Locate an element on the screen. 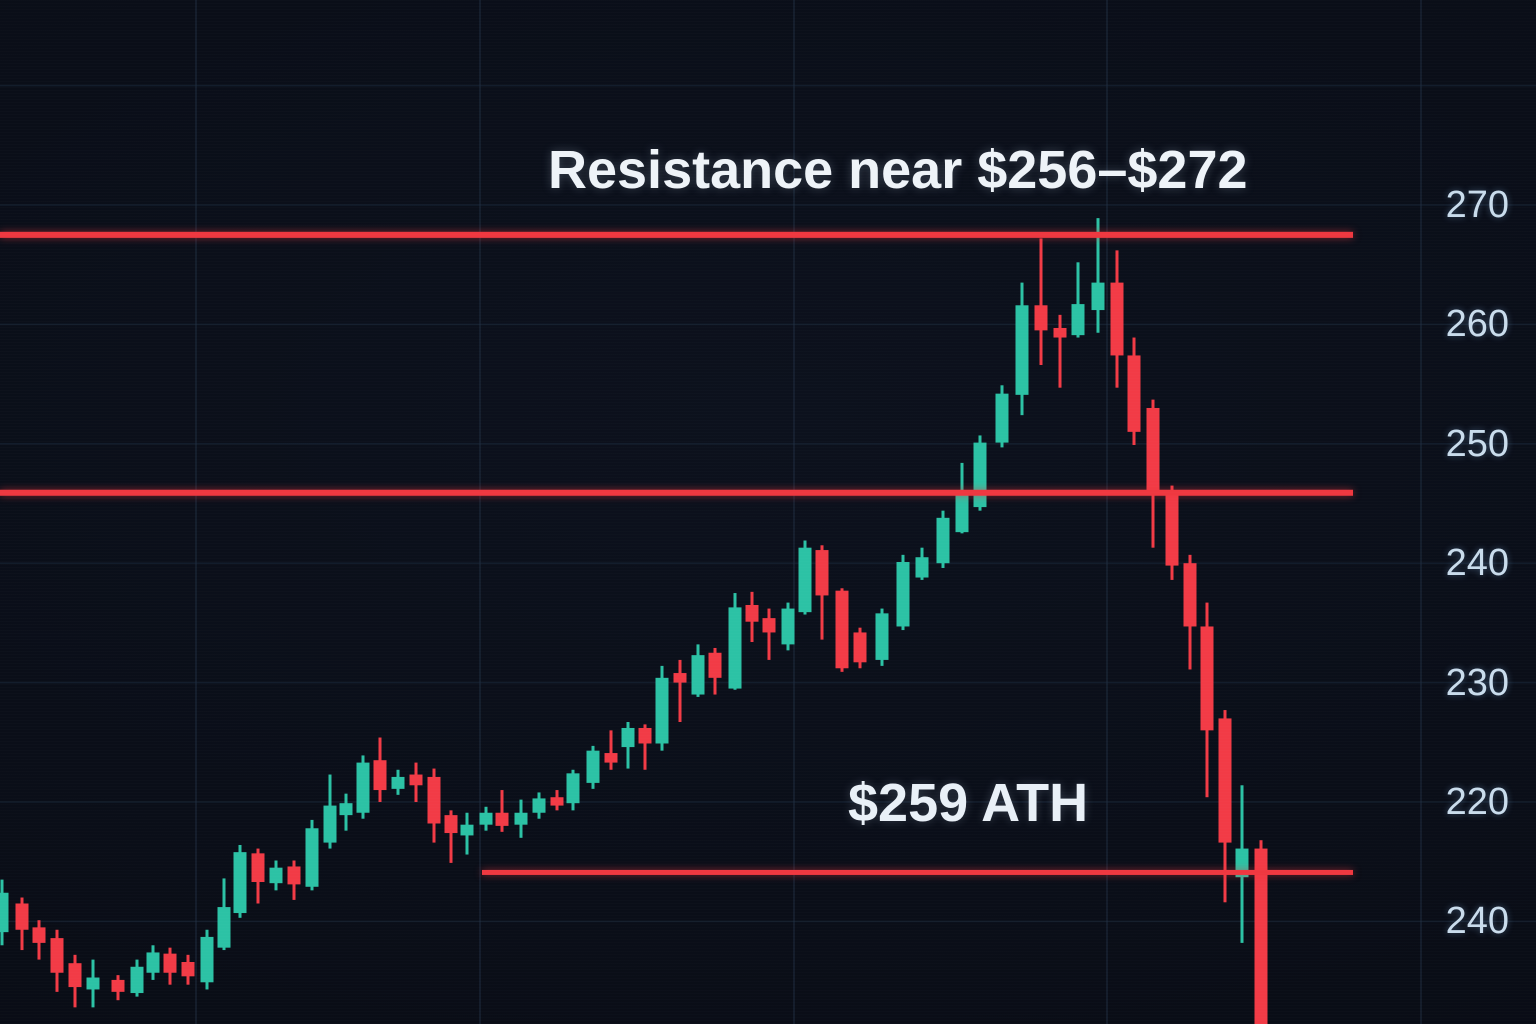 Image resolution: width=1536 pixels, height=1024 pixels. price-axis: 270 260 250 240 230 220 240 is located at coordinates (1463, 512).